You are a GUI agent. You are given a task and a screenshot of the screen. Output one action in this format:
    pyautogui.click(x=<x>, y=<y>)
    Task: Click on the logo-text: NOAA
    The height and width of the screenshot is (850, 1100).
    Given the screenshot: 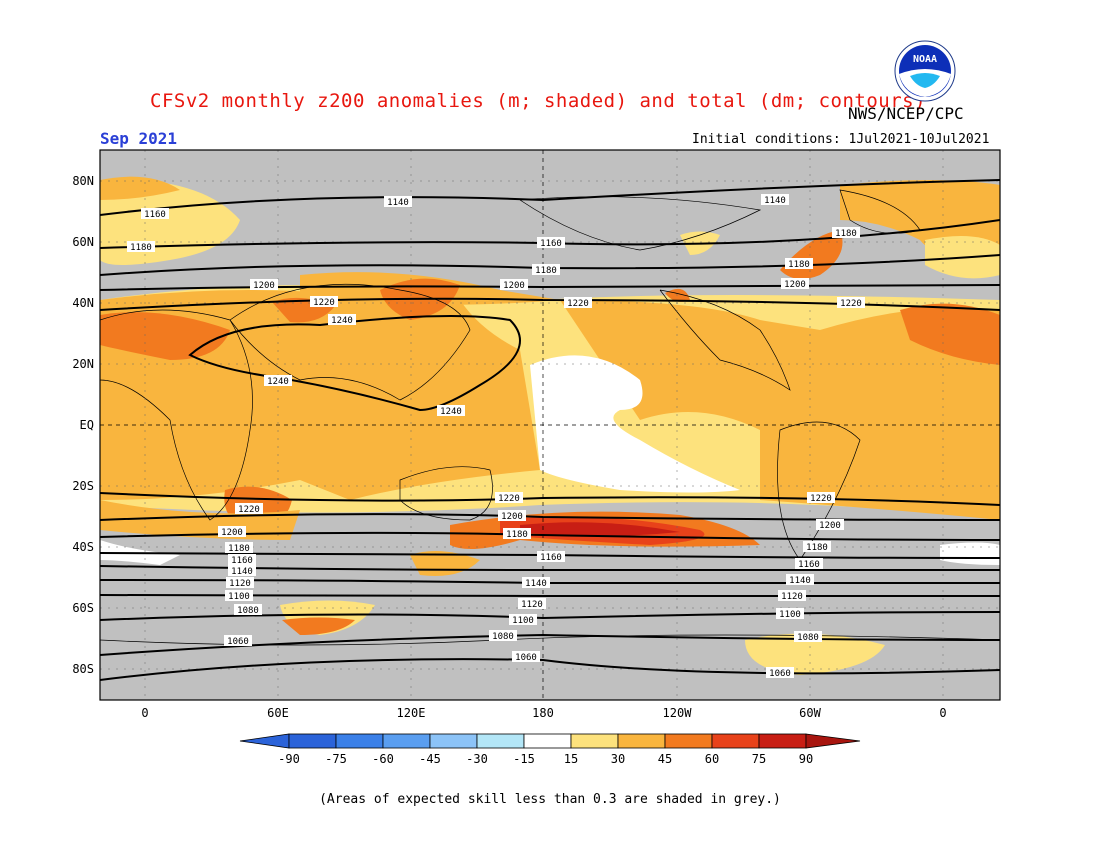 What is the action you would take?
    pyautogui.click(x=925, y=59)
    